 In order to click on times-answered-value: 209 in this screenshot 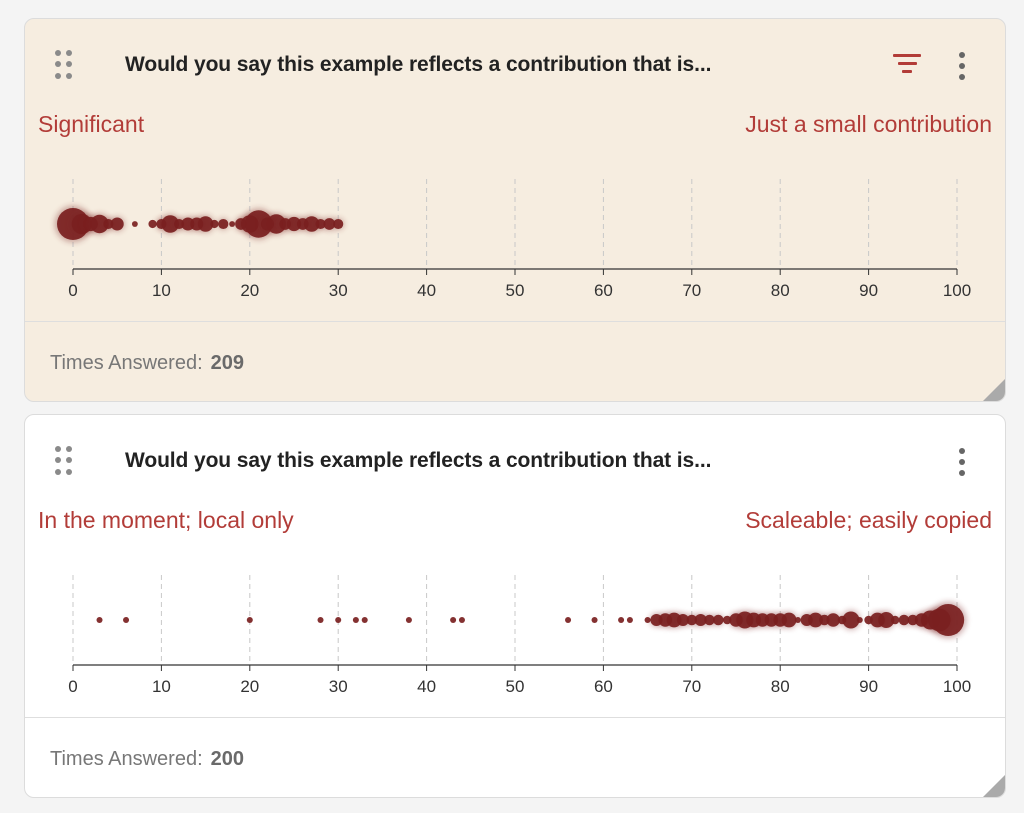, I will do `click(227, 363)`.